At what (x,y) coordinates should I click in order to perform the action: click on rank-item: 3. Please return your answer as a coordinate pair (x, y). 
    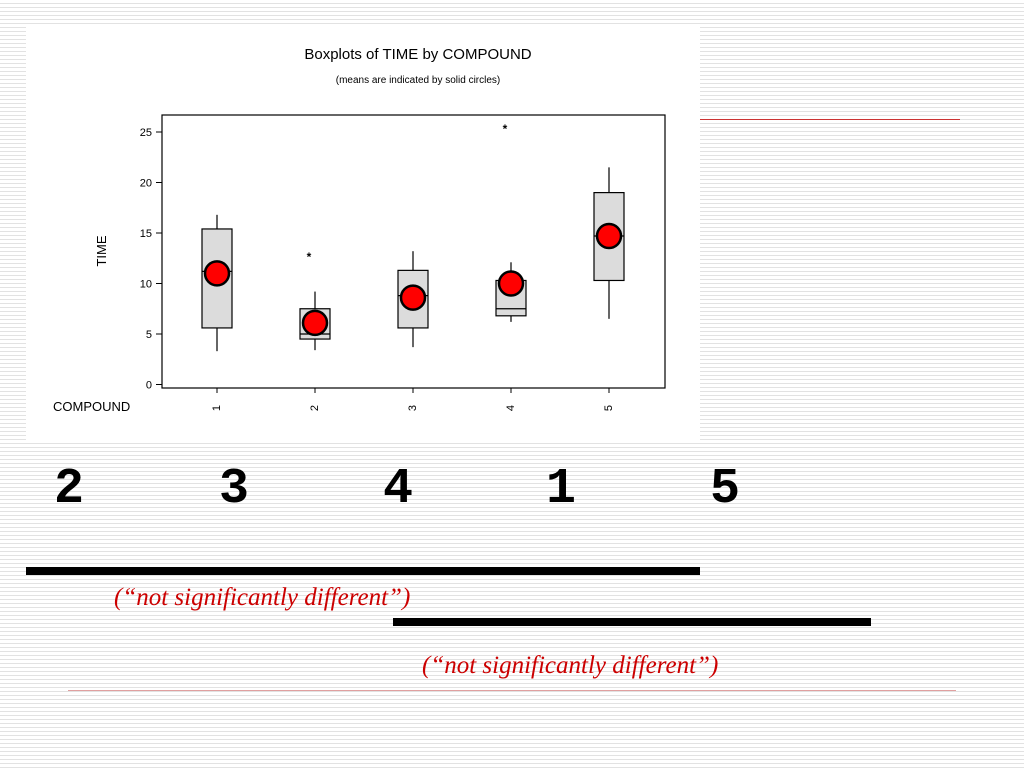
    Looking at the image, I should click on (234, 489).